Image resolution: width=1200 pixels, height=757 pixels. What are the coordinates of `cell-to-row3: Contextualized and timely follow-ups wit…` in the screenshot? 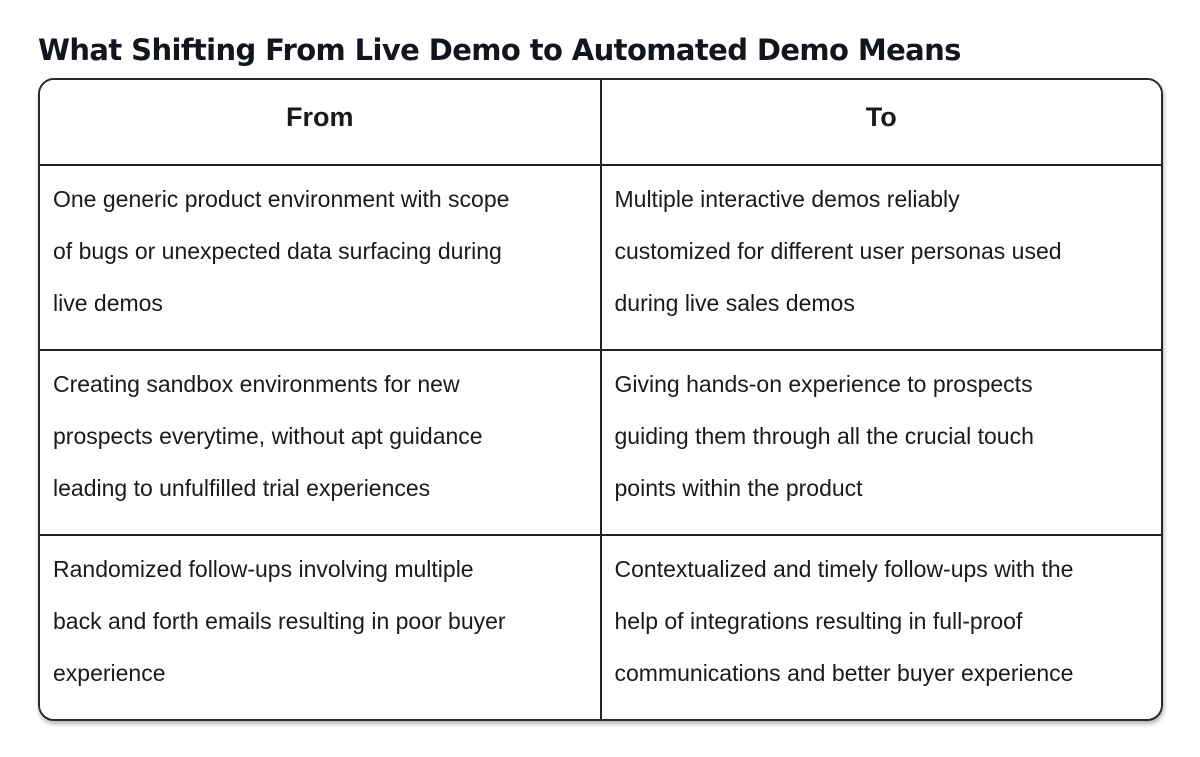 It's located at (880, 626).